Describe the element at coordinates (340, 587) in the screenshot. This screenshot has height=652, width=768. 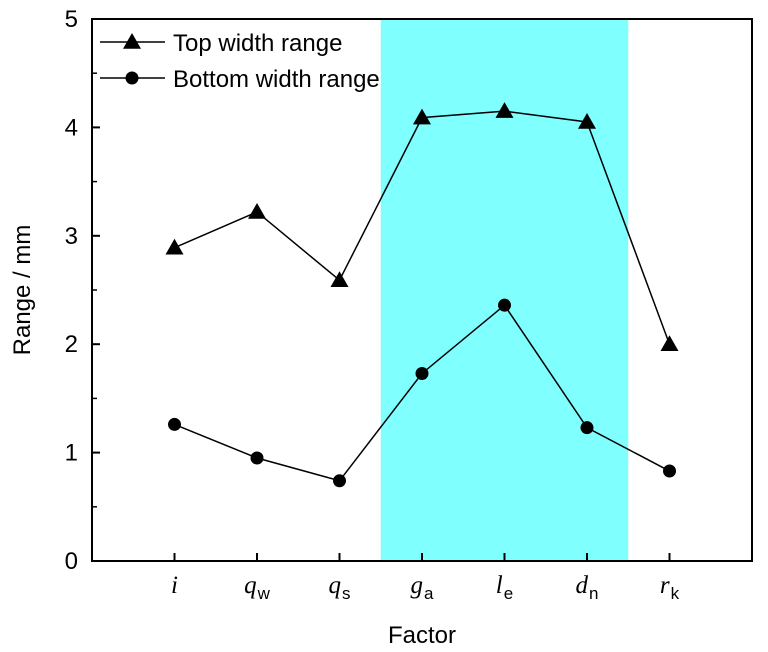
I see `x-tick-label: qs` at that location.